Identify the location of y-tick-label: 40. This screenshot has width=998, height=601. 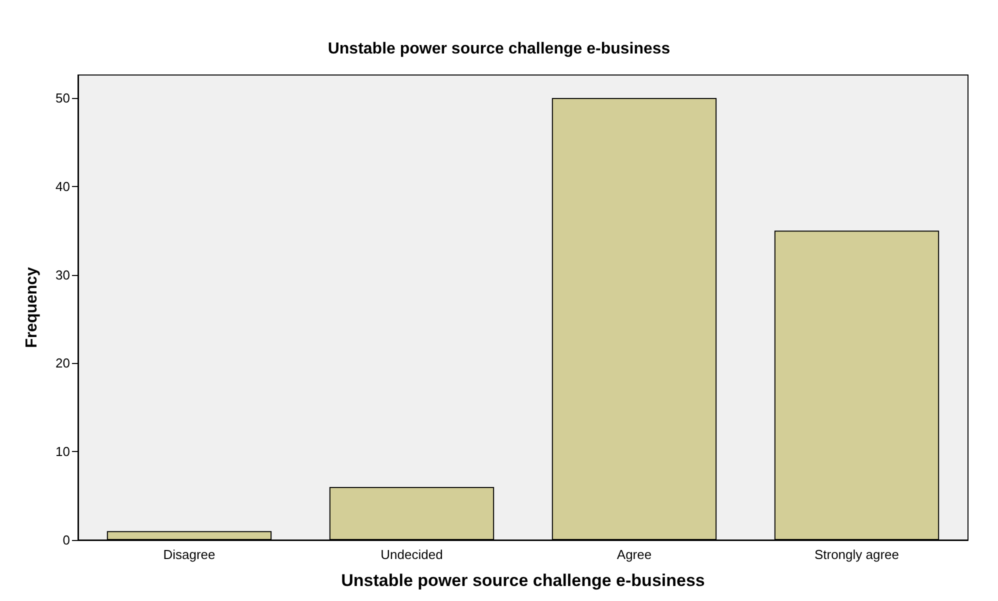
(63, 186).